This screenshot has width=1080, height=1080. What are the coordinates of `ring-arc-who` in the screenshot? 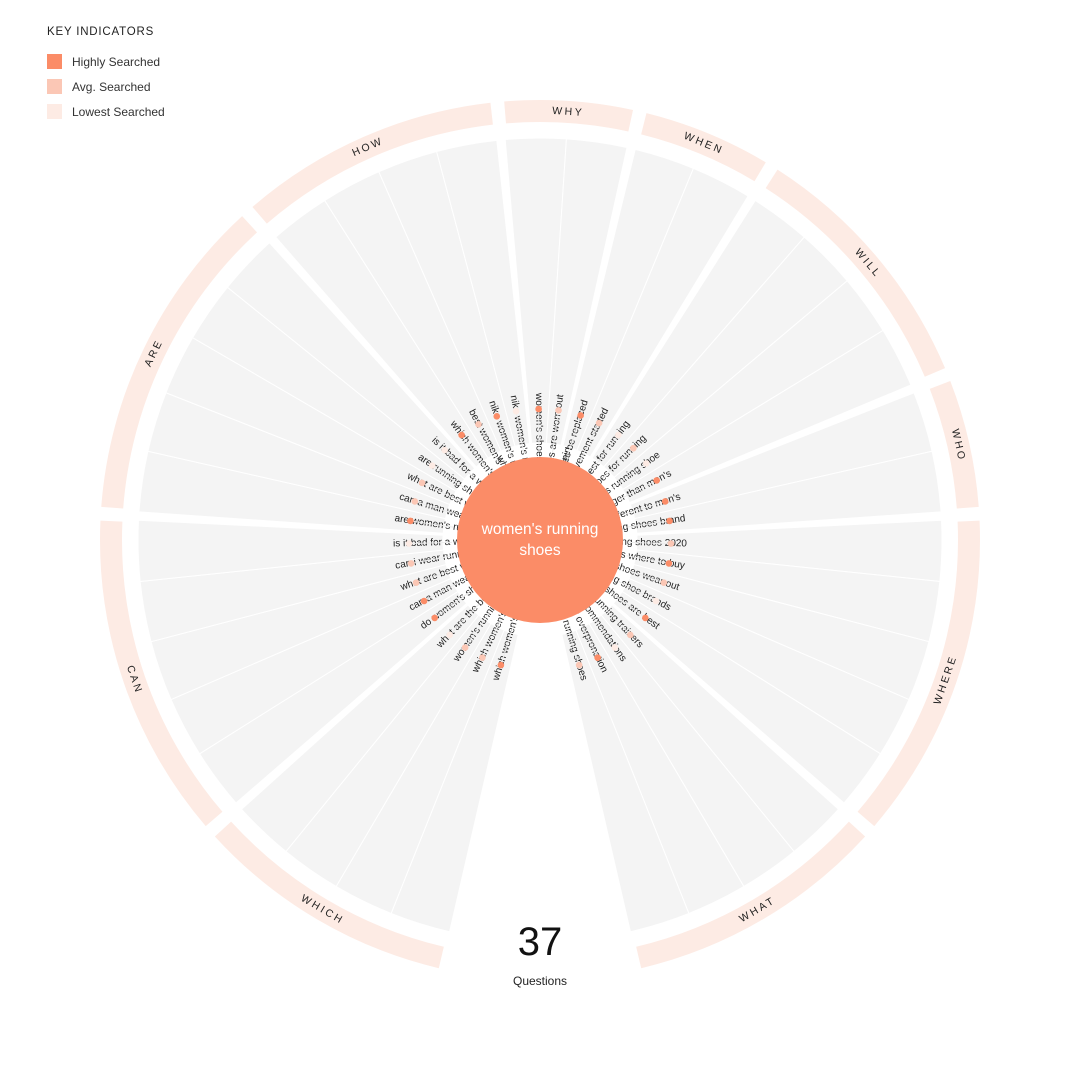 It's located at (954, 444).